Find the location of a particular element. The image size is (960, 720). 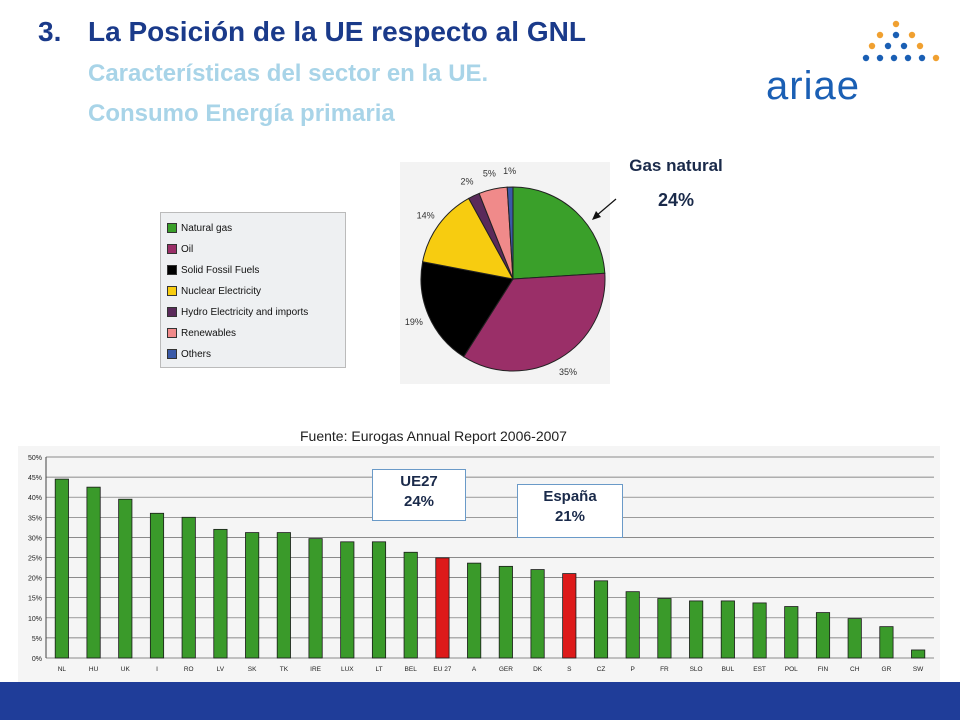

ue27-callout: UE27 24% is located at coordinates (419, 495).